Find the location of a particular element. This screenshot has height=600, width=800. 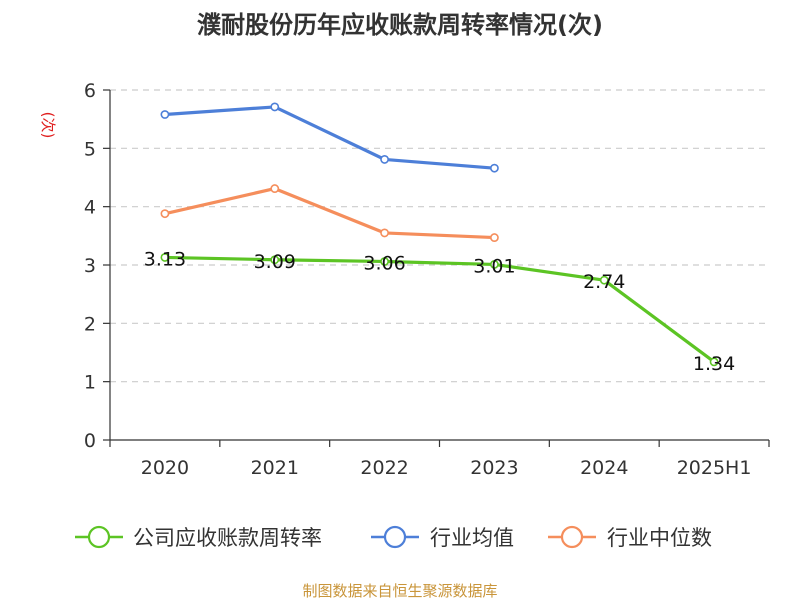

data-label: 3.09 is located at coordinates (275, 262).